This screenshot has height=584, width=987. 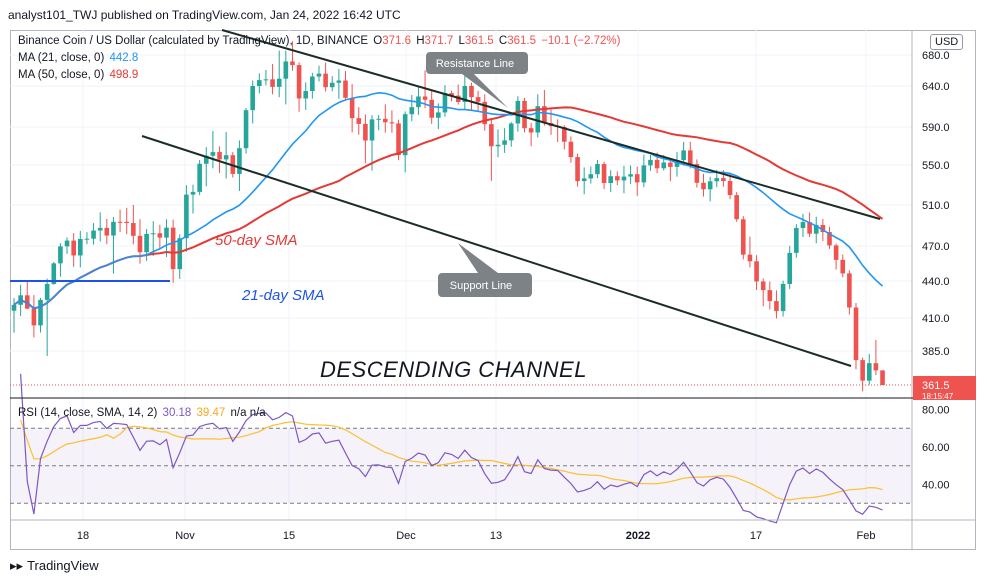 What do you see at coordinates (378, 41) in the screenshot?
I see `open-label: O` at bounding box center [378, 41].